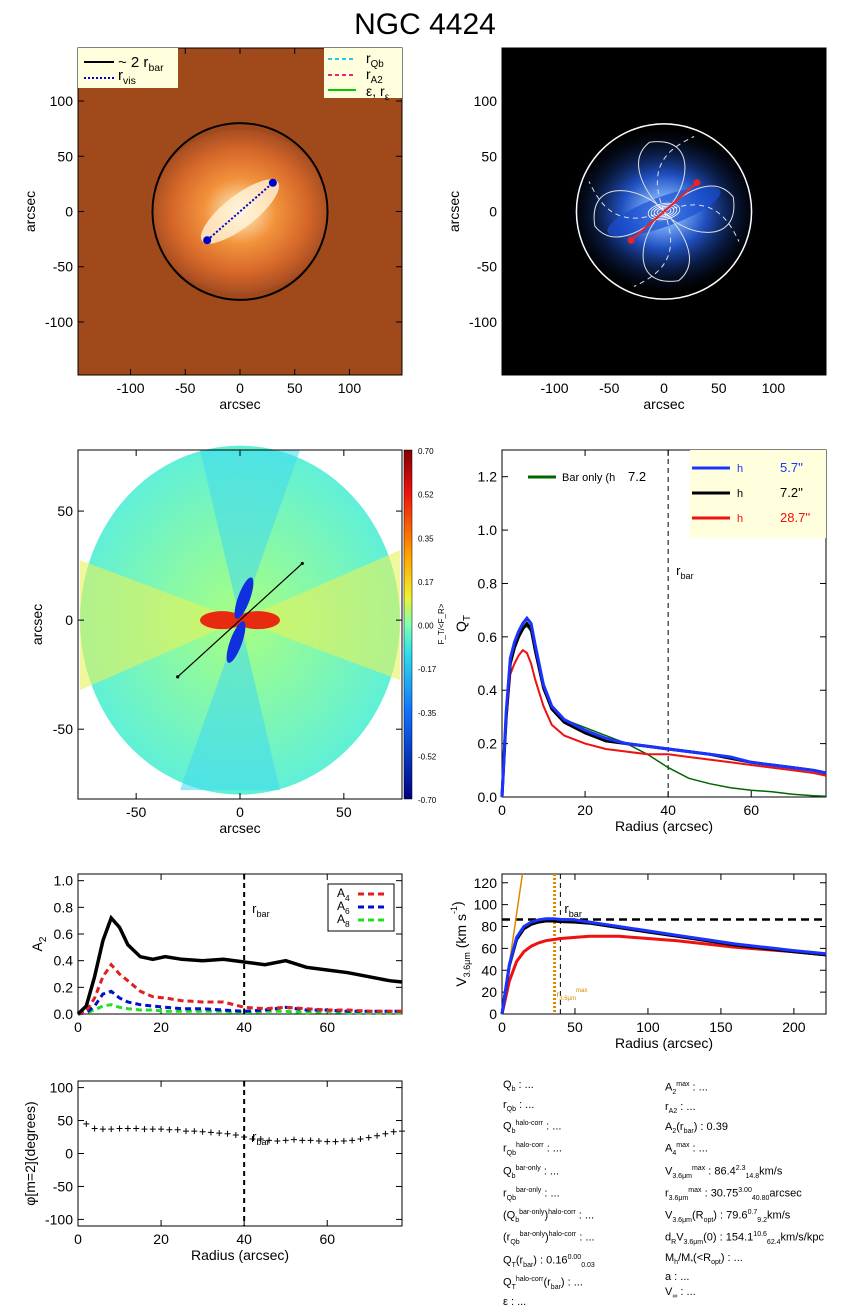 The width and height of the screenshot is (850, 1310). Describe the element at coordinates (752, 1213) in the screenshot. I see `parameter-token: 0.7` at that location.